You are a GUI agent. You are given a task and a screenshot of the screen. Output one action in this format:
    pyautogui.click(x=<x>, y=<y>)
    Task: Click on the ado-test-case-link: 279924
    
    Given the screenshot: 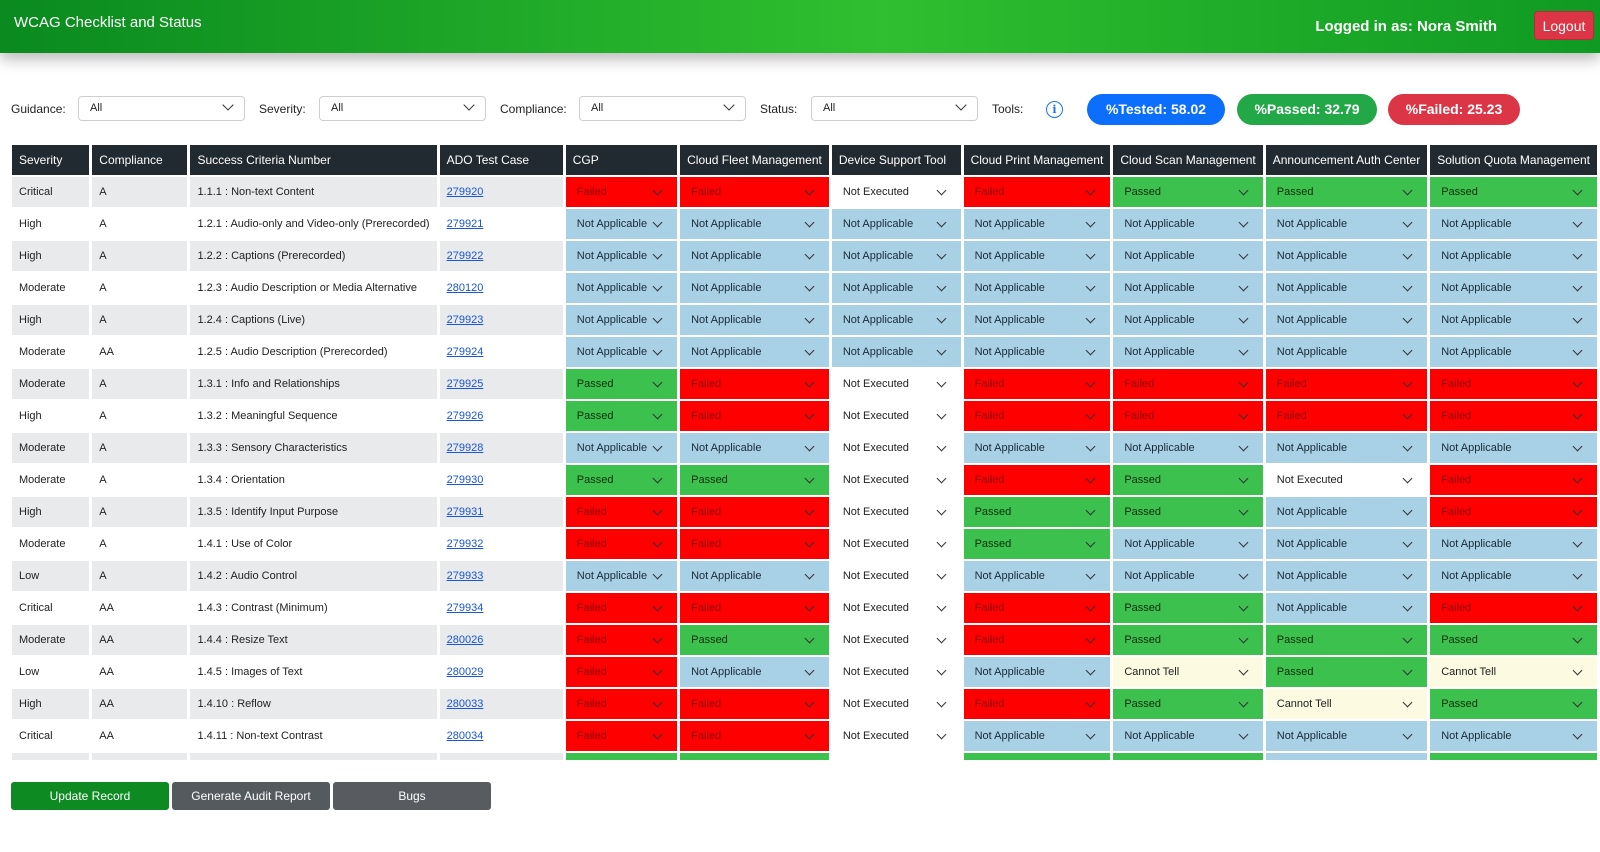 What is the action you would take?
    pyautogui.click(x=465, y=352)
    